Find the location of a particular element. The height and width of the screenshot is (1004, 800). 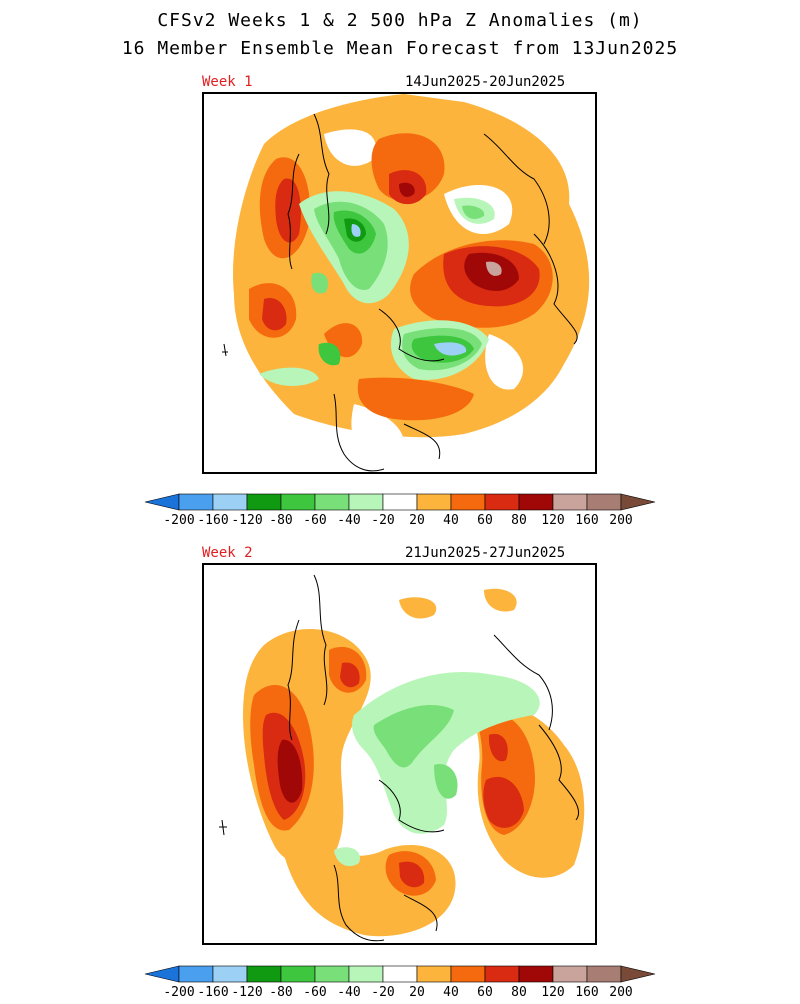

w1-pos60-west2 is located at coordinates (274, 314).